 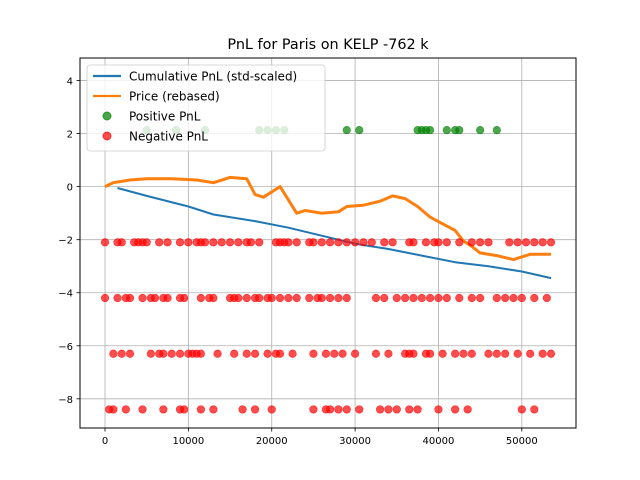 I want to click on legend-label: Negative PnL, so click(x=168, y=137).